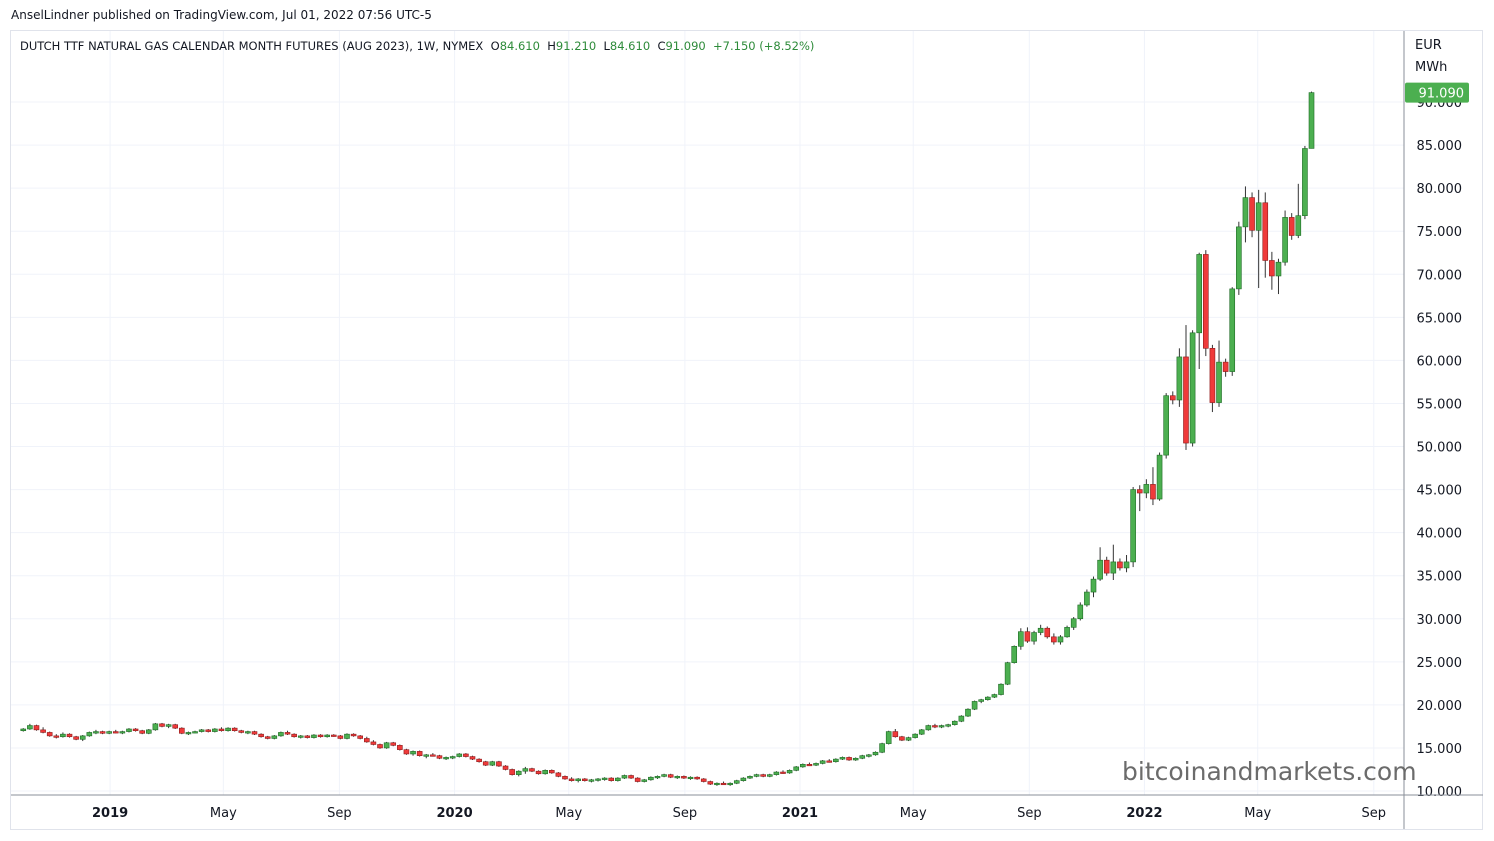 The height and width of the screenshot is (841, 1494). I want to click on x-tick-label: 2021, so click(800, 813).